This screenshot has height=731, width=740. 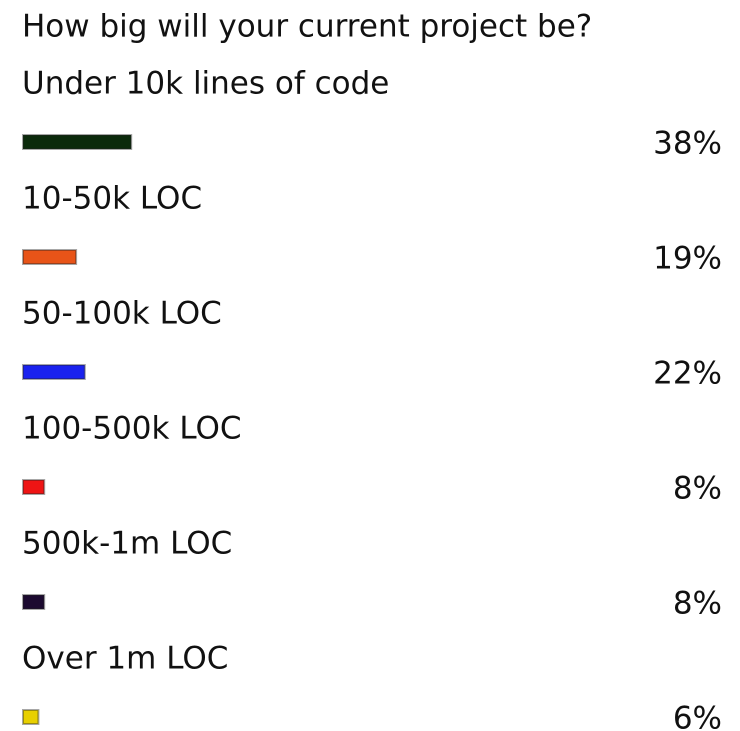 What do you see at coordinates (127, 544) in the screenshot?
I see `category-label: 500k-1m LOC` at bounding box center [127, 544].